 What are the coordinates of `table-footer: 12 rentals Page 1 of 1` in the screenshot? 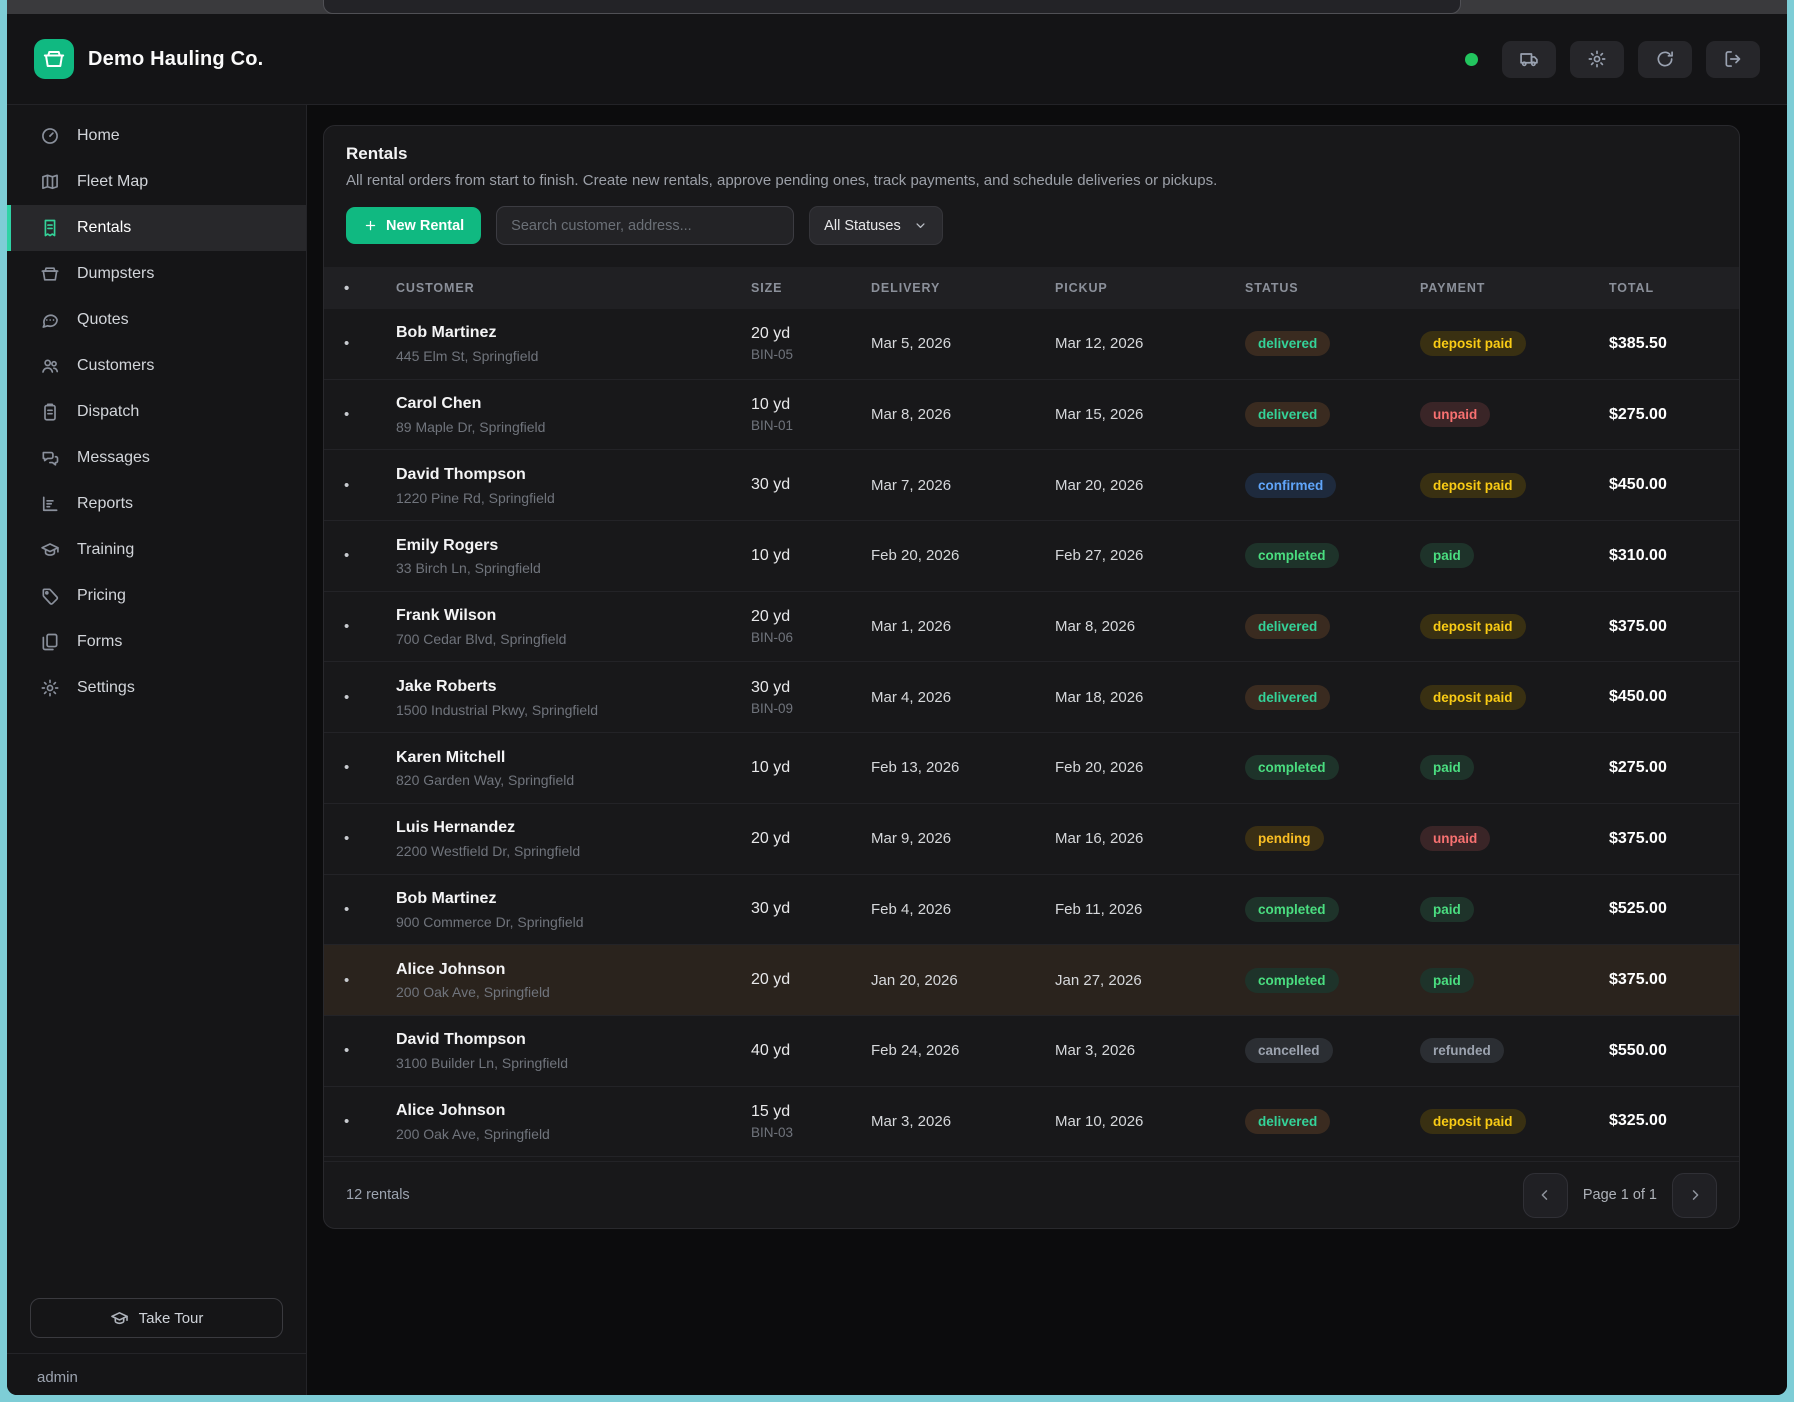 It's located at (1031, 1194).